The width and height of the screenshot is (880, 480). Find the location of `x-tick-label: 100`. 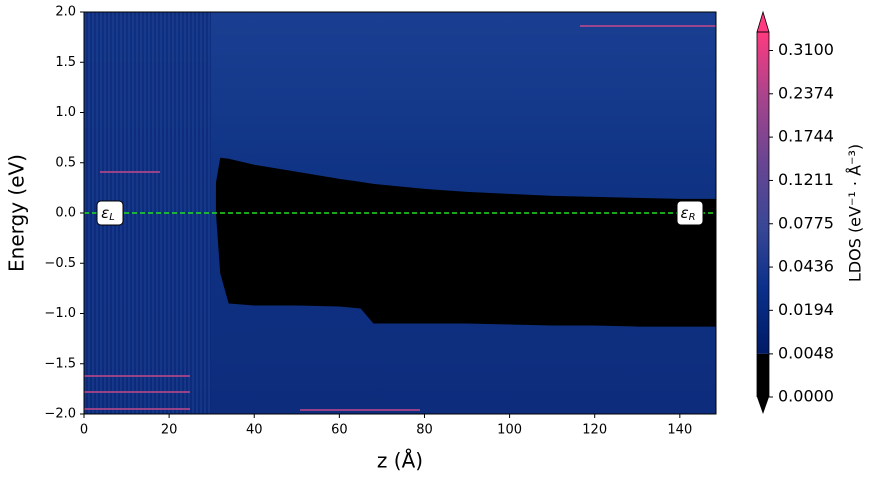

x-tick-label: 100 is located at coordinates (509, 430).